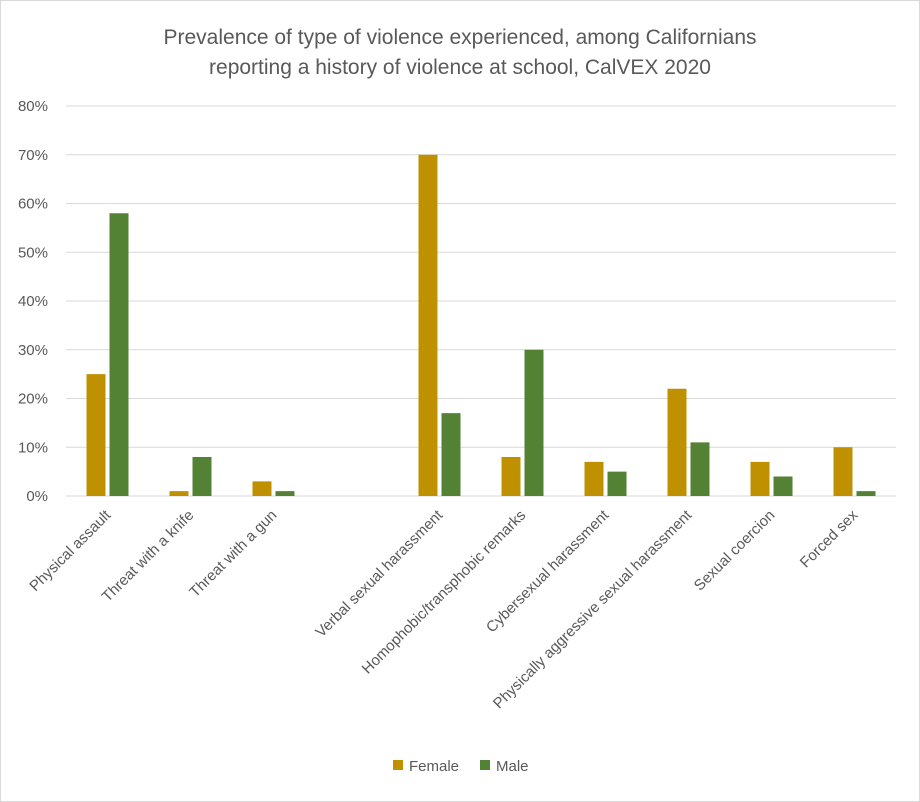  Describe the element at coordinates (734, 550) in the screenshot. I see `x-category-label: Sexual coercion` at that location.